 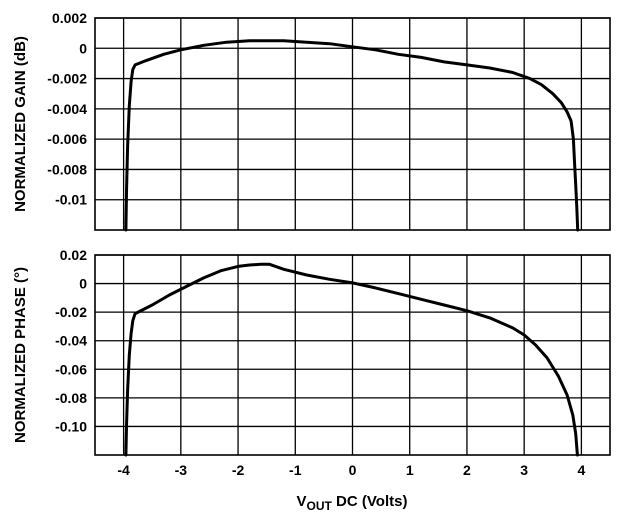 What do you see at coordinates (181, 470) in the screenshot?
I see `x-tick-label: -3` at bounding box center [181, 470].